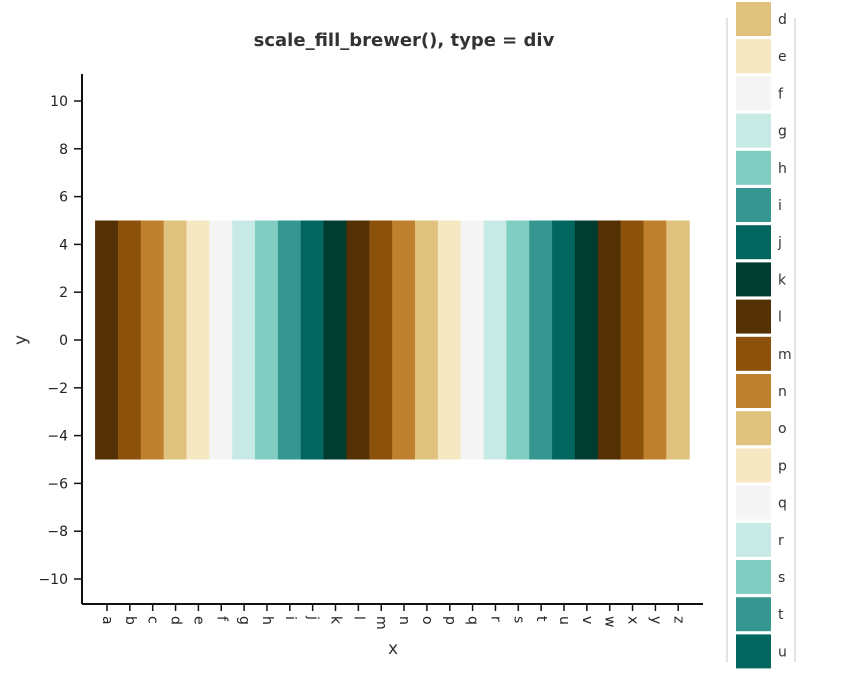 The width and height of the screenshot is (844, 674). I want to click on x-tick-label-h: h, so click(267, 620).